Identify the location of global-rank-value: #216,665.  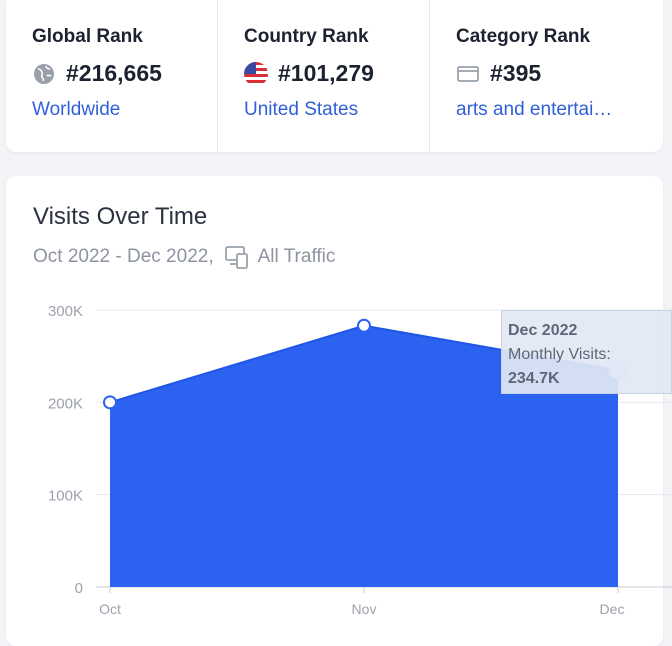
(114, 73).